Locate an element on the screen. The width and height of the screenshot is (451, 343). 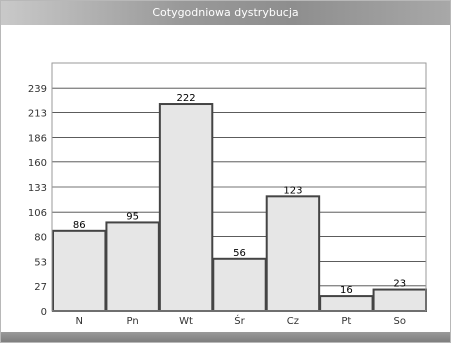
y-tick-label: 160 is located at coordinates (37, 163).